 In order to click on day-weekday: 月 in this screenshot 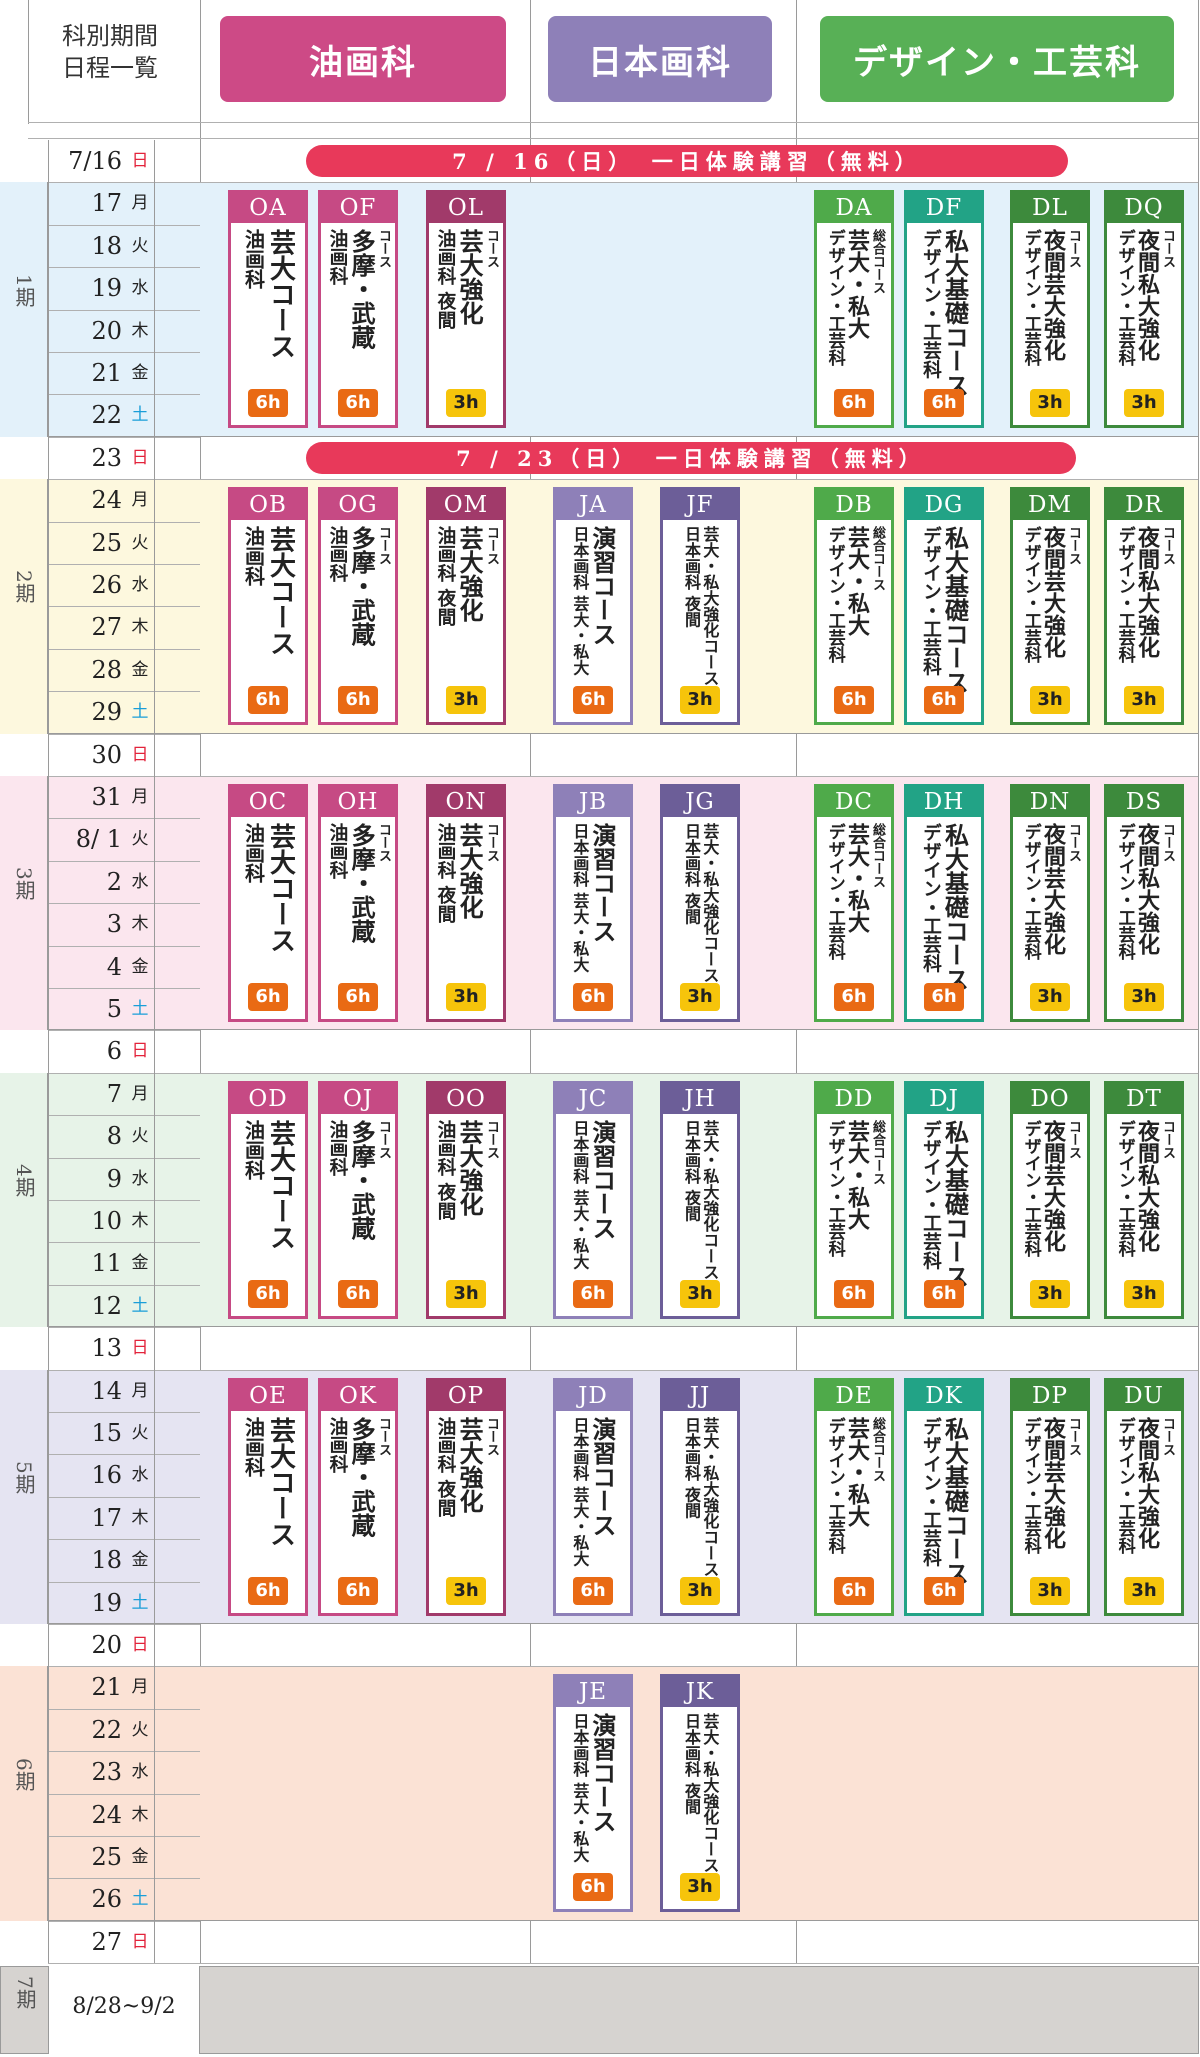, I will do `click(140, 203)`.